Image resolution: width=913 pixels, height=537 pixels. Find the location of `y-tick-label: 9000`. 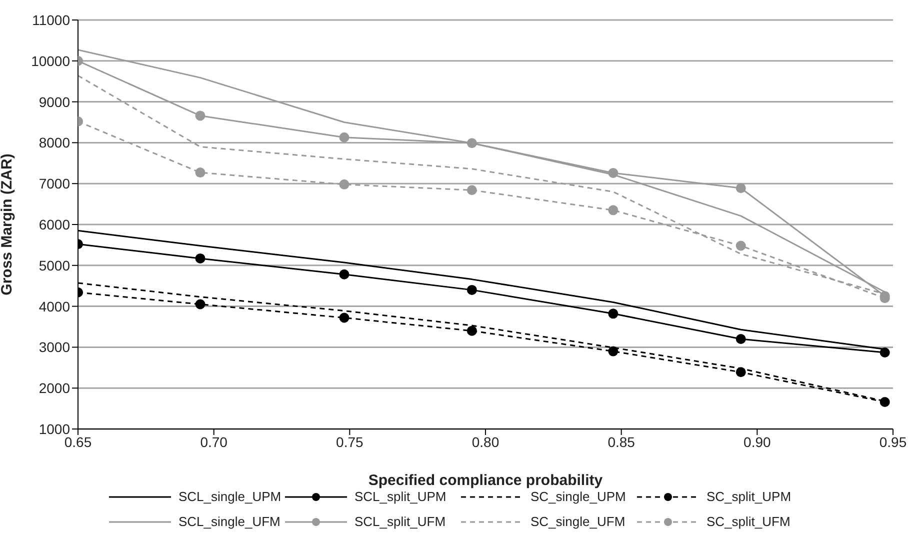

y-tick-label: 9000 is located at coordinates (54, 102).